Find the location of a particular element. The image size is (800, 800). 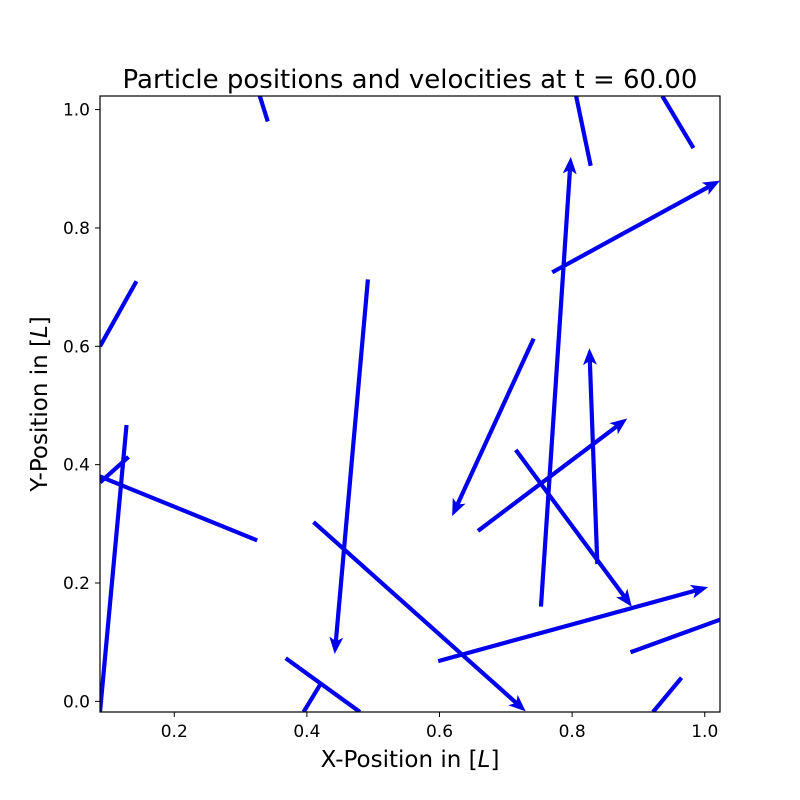

y-tick-label: 0.8 is located at coordinates (76, 229).